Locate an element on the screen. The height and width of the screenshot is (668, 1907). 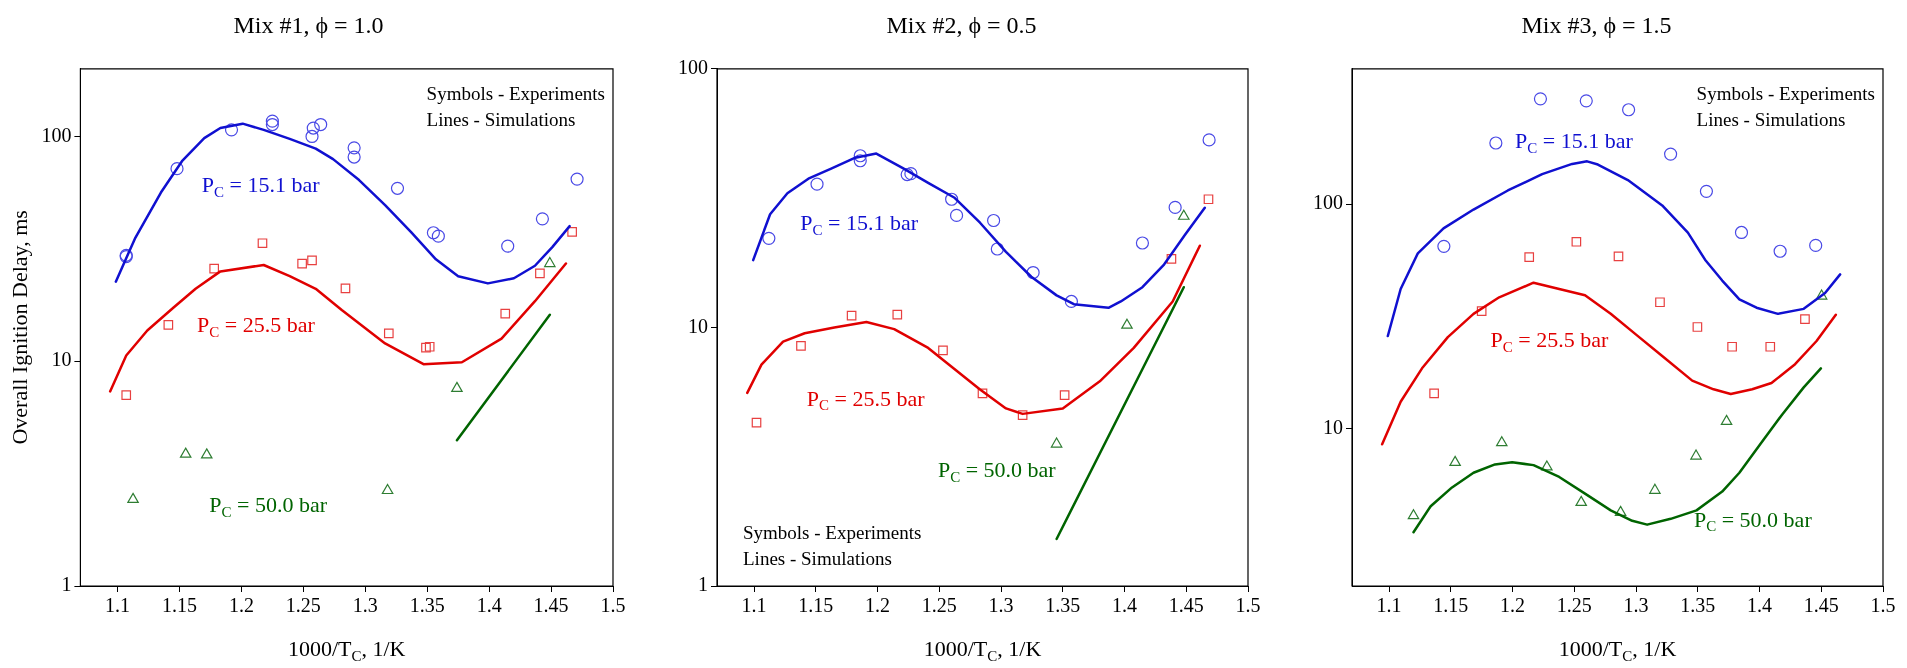
chart-title: Mix #2, ϕ = 0.5 is located at coordinates (961, 24).